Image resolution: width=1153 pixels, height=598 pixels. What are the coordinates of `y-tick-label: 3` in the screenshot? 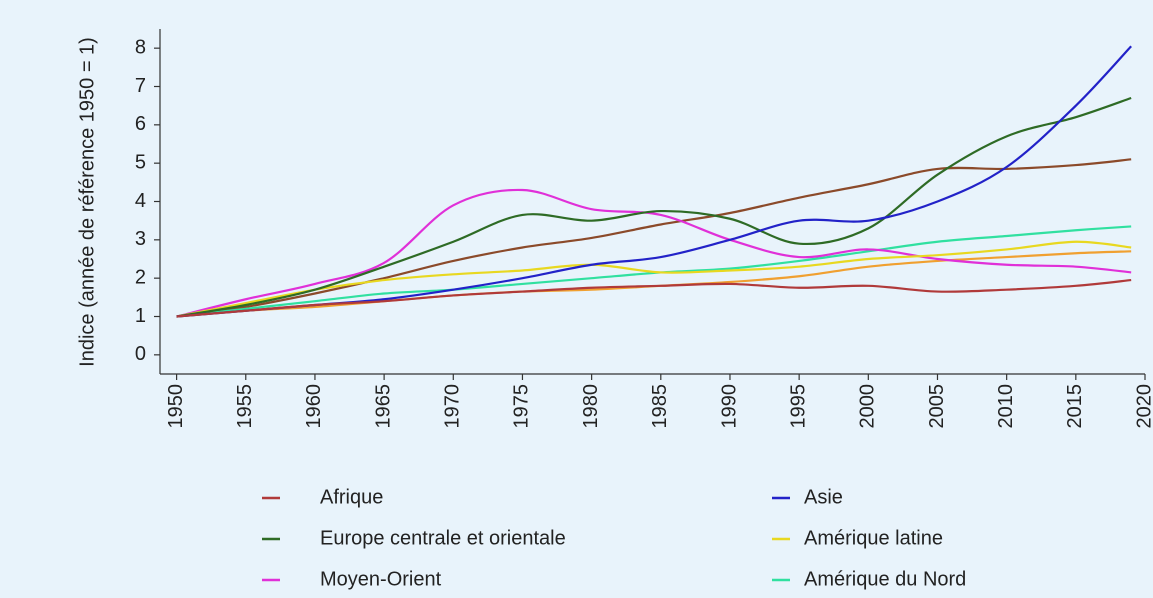 It's located at (140, 239).